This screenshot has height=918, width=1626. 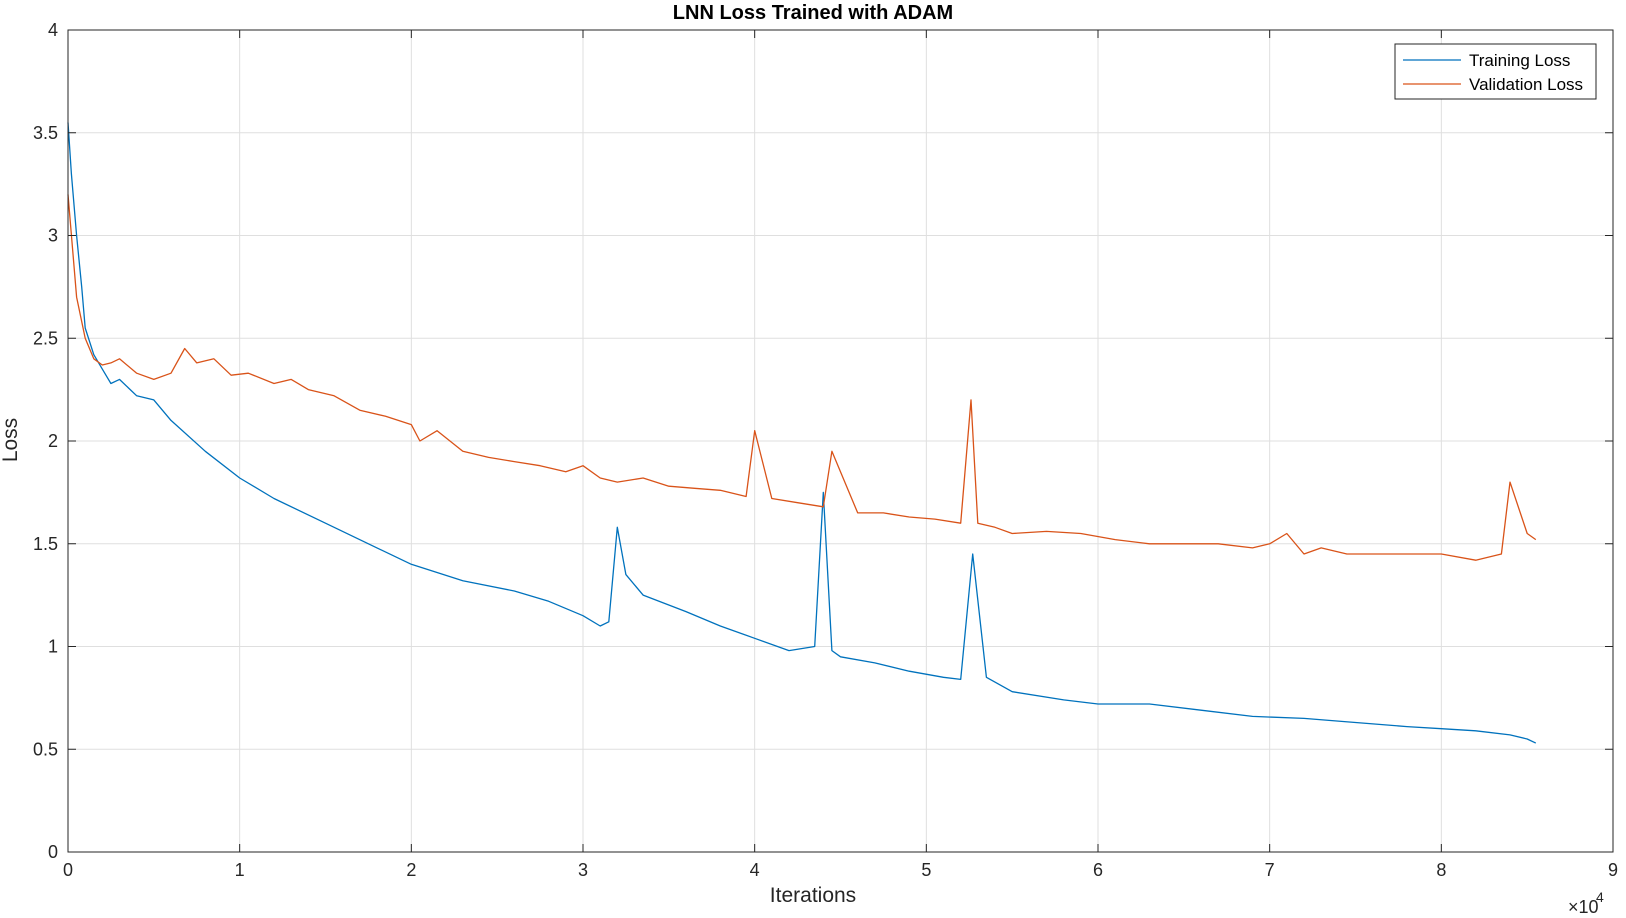 I want to click on y-tick-label: 1.5, so click(x=45, y=544).